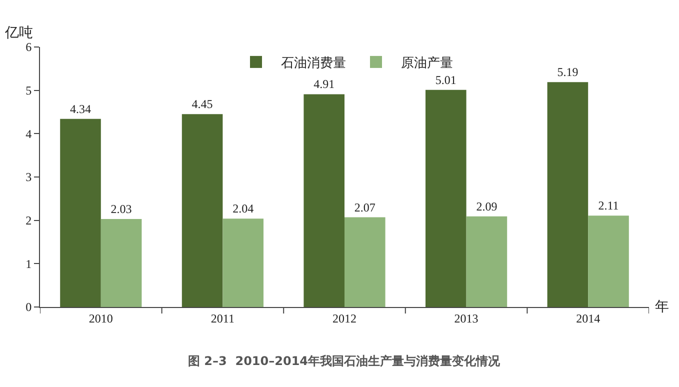  What do you see at coordinates (29, 91) in the screenshot?
I see `y-tick-label: 5` at bounding box center [29, 91].